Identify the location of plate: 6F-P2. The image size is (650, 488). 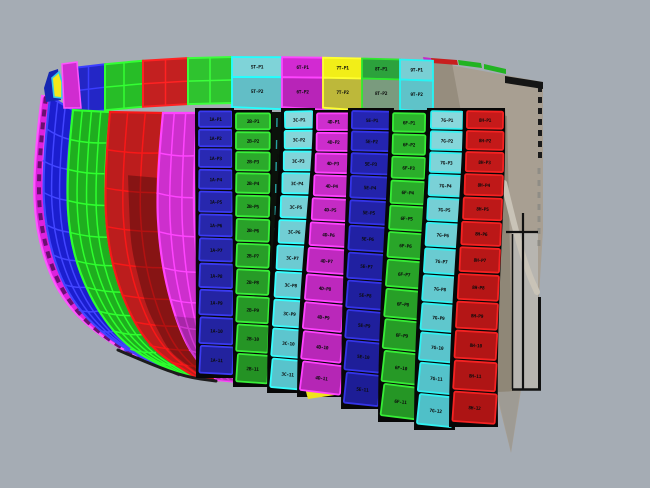
(409, 144).